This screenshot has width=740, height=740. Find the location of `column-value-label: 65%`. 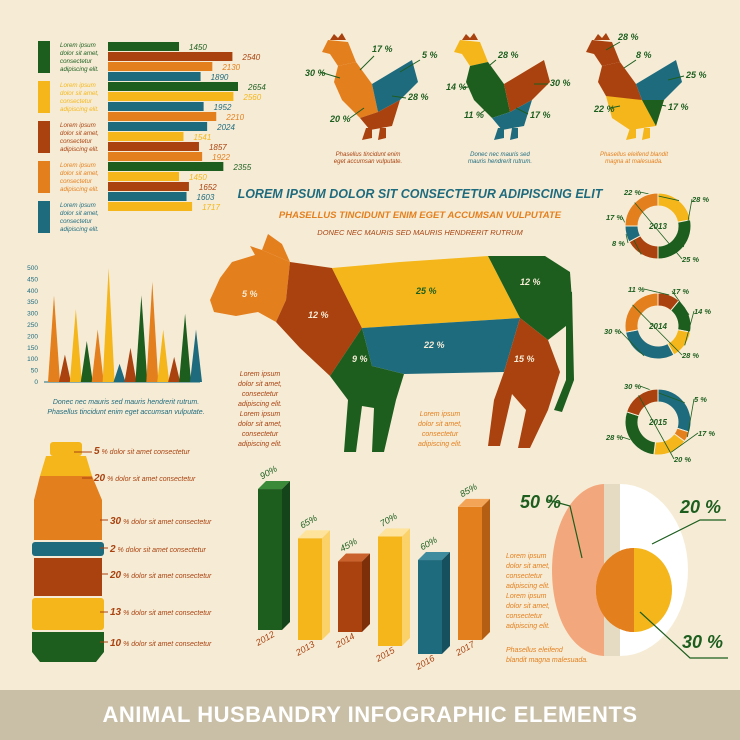

column-value-label: 65% is located at coordinates (308, 522).